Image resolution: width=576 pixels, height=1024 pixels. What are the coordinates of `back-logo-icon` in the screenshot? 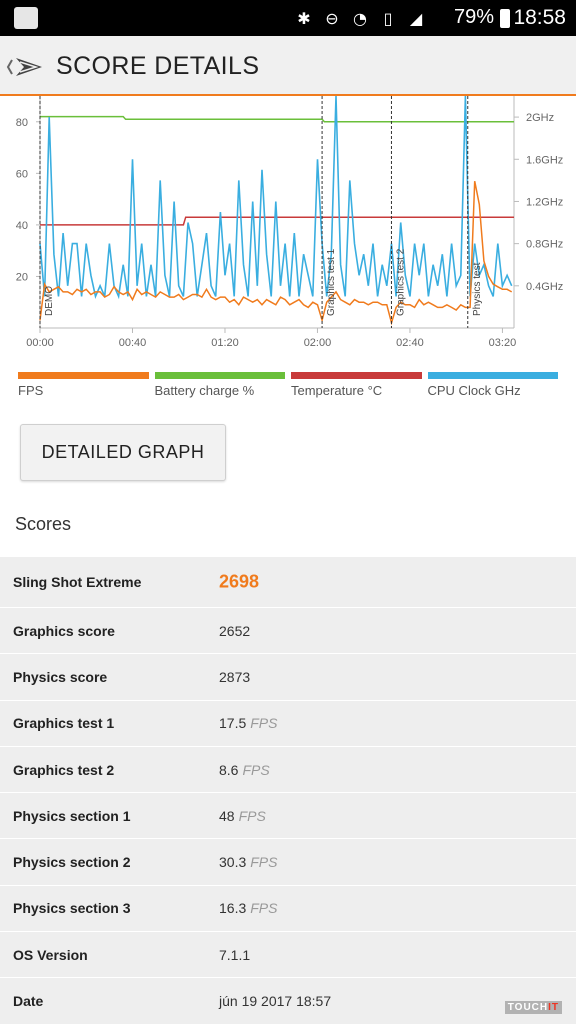 It's located at (26, 67).